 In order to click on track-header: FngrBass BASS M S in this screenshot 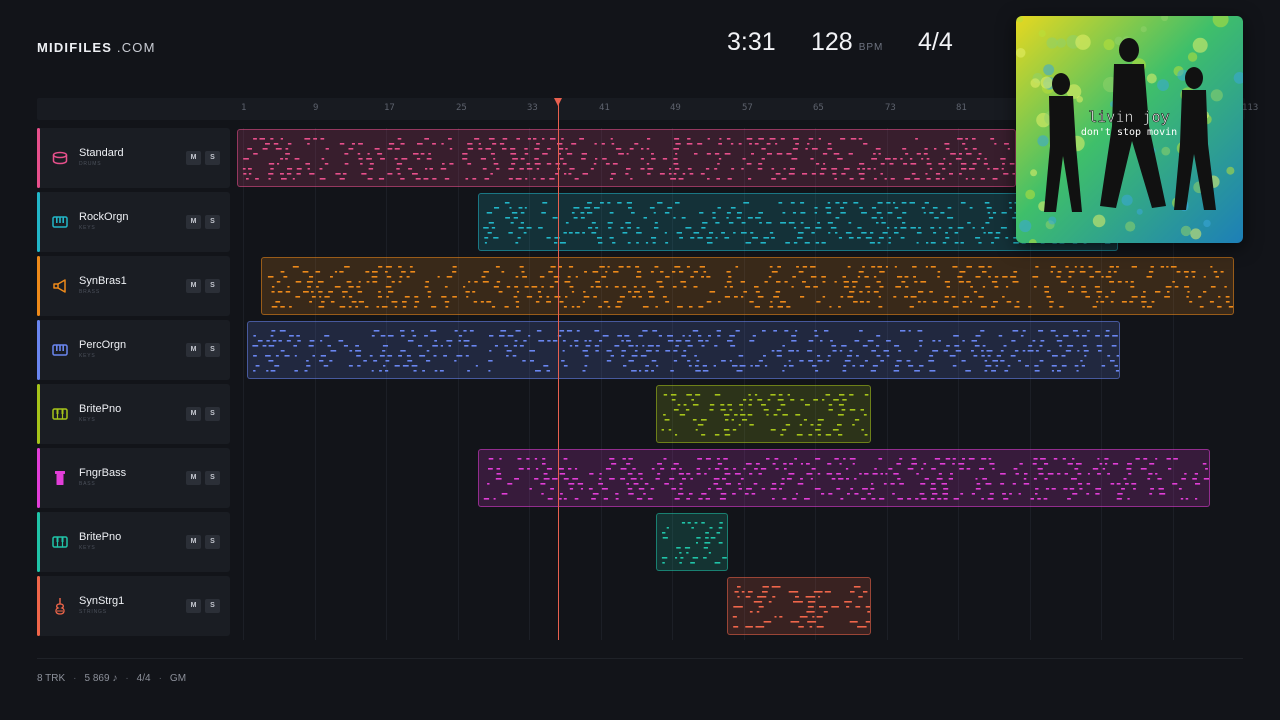, I will do `click(133, 478)`.